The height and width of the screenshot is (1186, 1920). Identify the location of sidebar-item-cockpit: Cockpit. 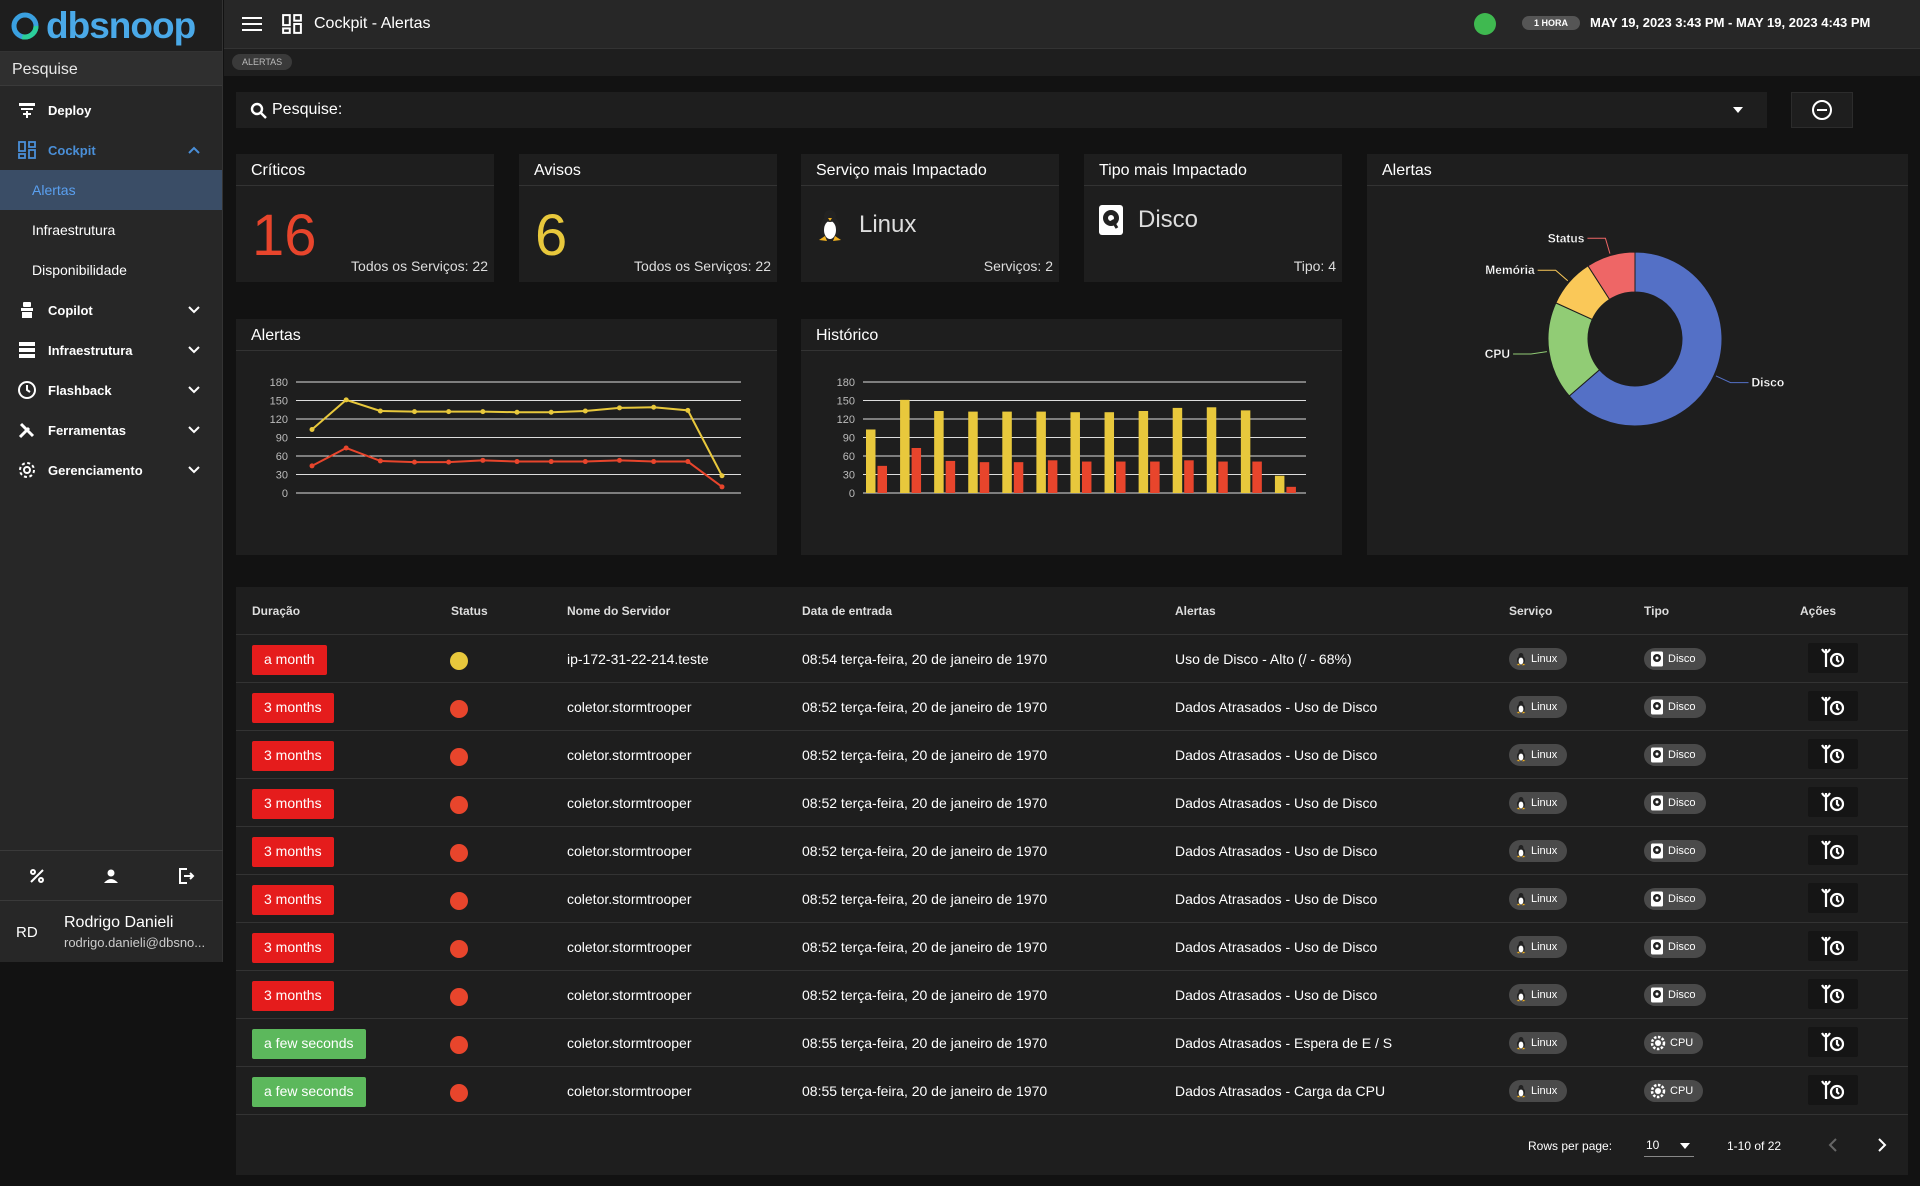
(111, 150).